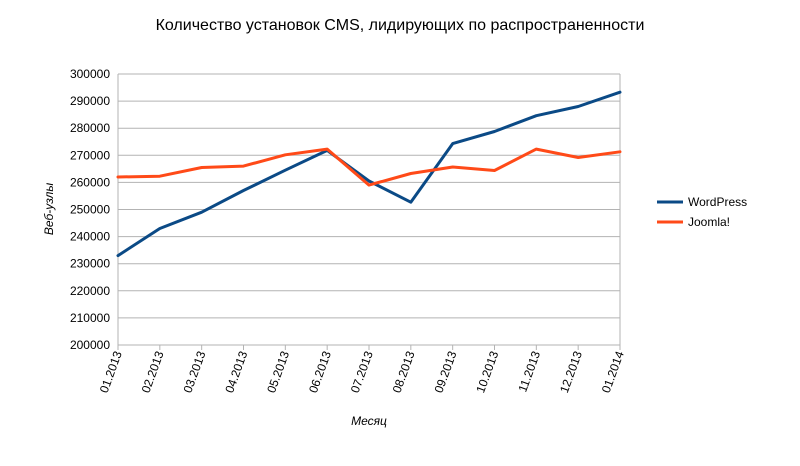 The height and width of the screenshot is (466, 800). What do you see at coordinates (90, 318) in the screenshot?
I see `y-tick-label: 210000` at bounding box center [90, 318].